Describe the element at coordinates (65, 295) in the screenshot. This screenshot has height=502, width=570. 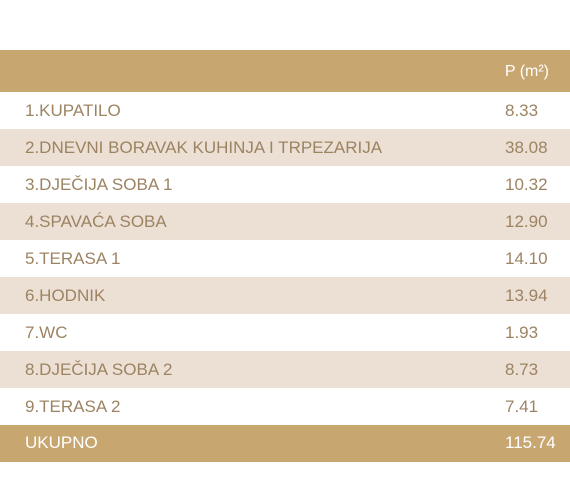
I see `room-name: 6.HODNIK` at that location.